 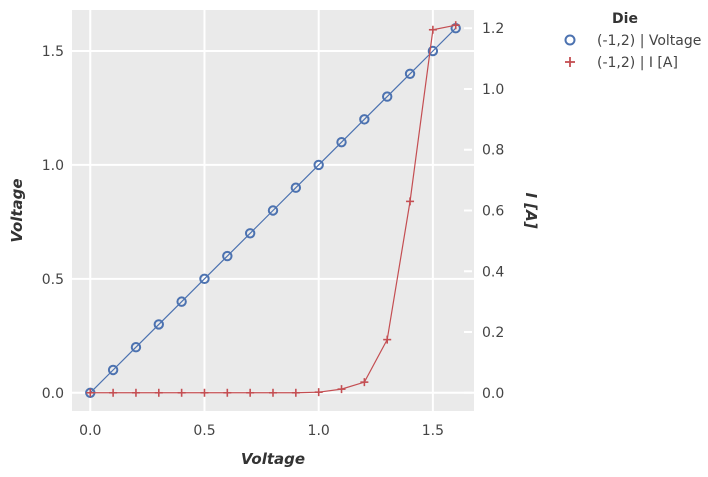 What do you see at coordinates (53, 280) in the screenshot?
I see `y-left-tick-label: 0.5` at bounding box center [53, 280].